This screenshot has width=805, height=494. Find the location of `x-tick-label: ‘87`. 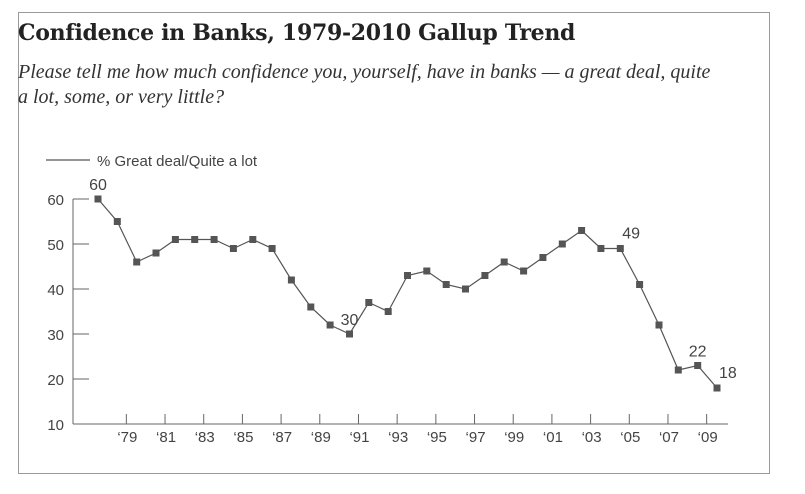

x-tick-label: ‘87 is located at coordinates (282, 437).